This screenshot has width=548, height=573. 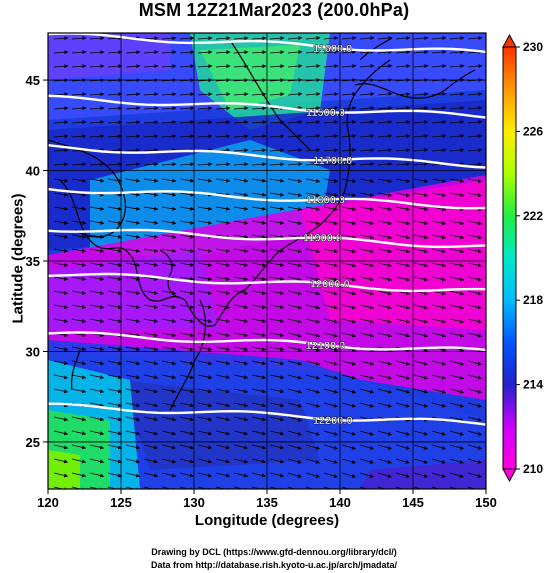 I want to click on x-tick-label: 125, so click(x=121, y=502).